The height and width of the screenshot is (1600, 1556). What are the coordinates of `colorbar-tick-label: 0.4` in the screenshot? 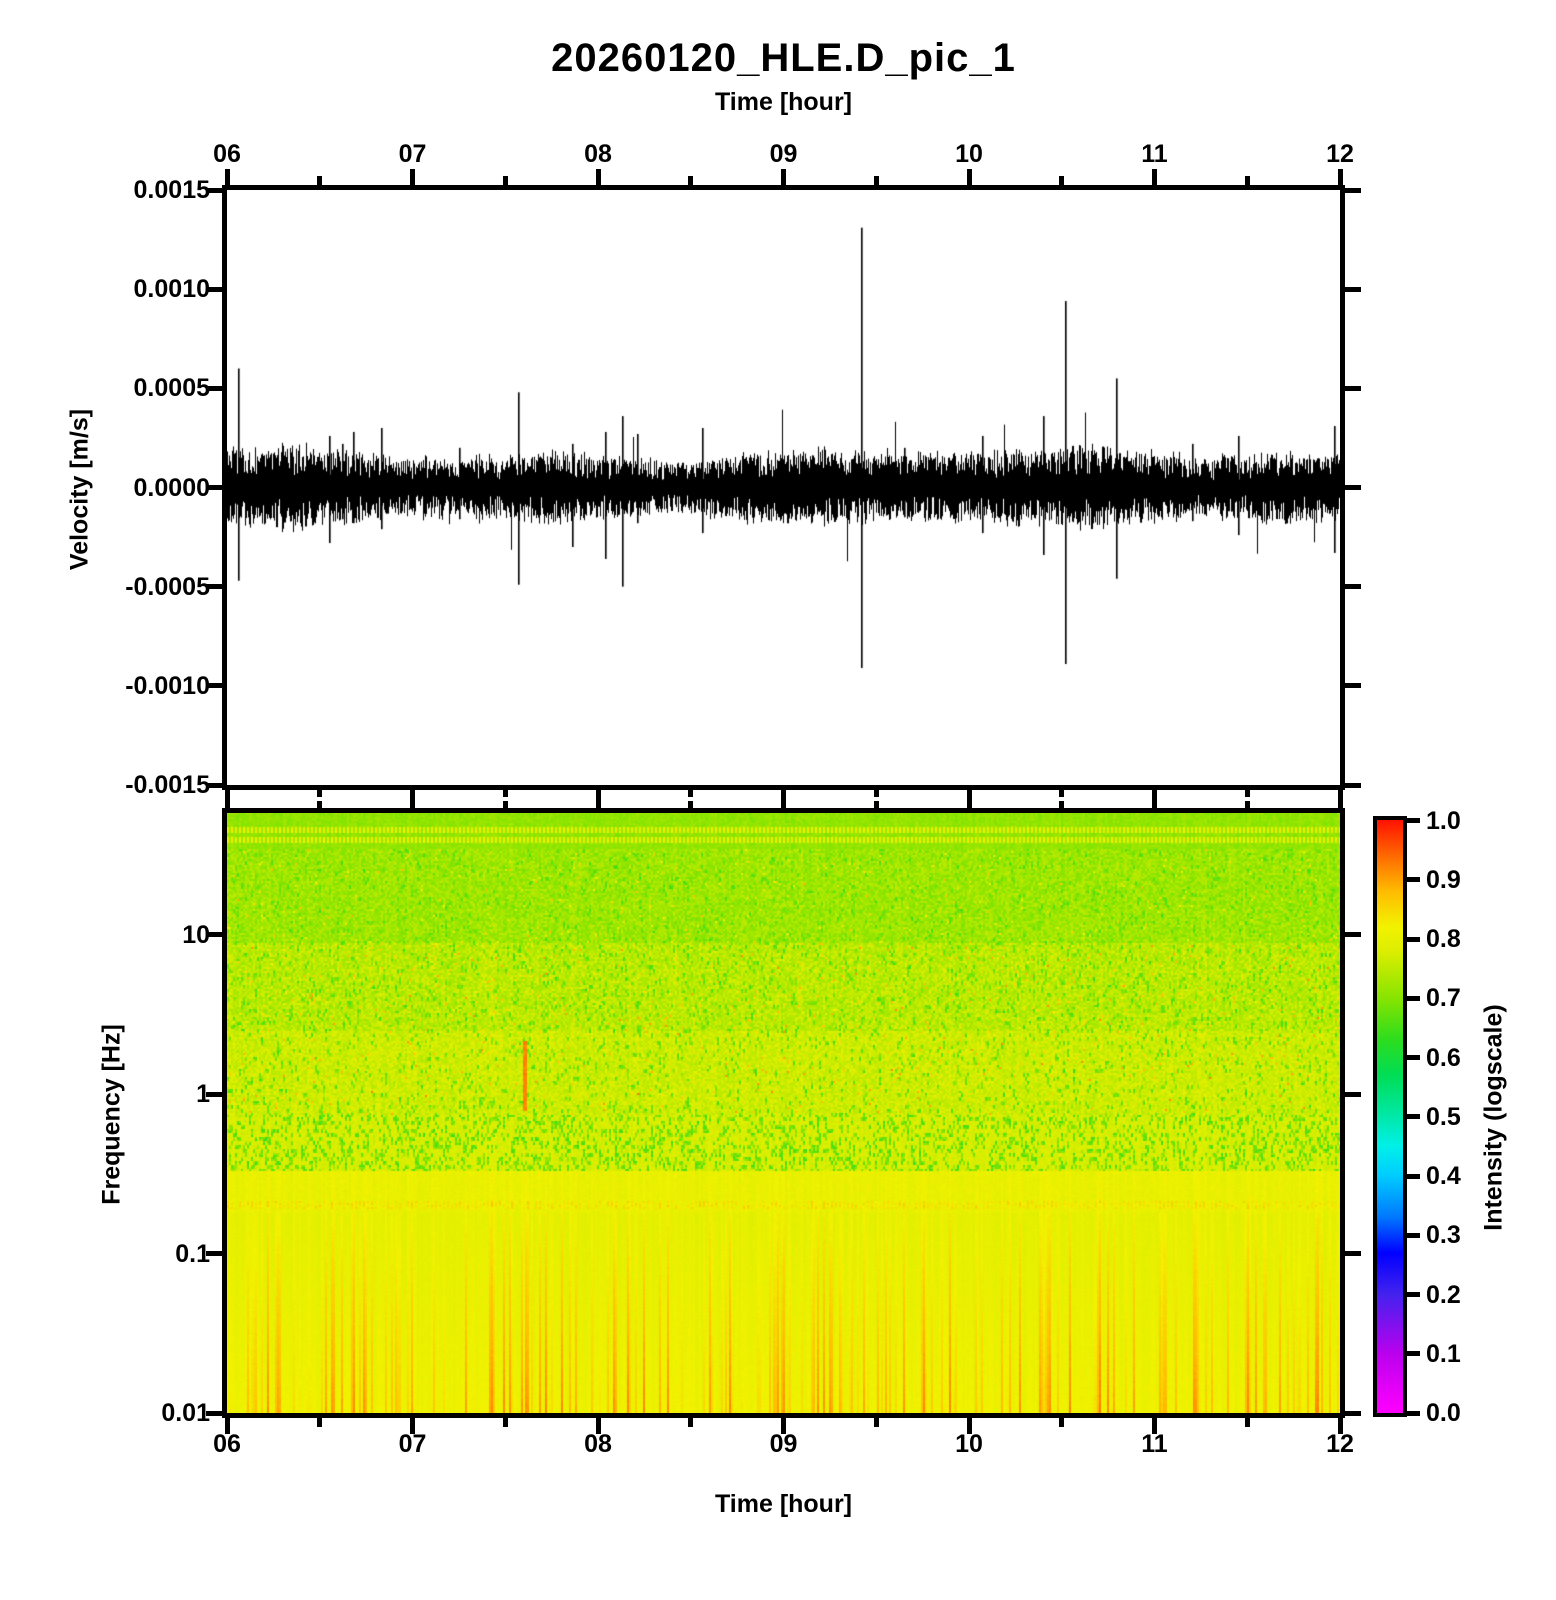 It's located at (1443, 1176).